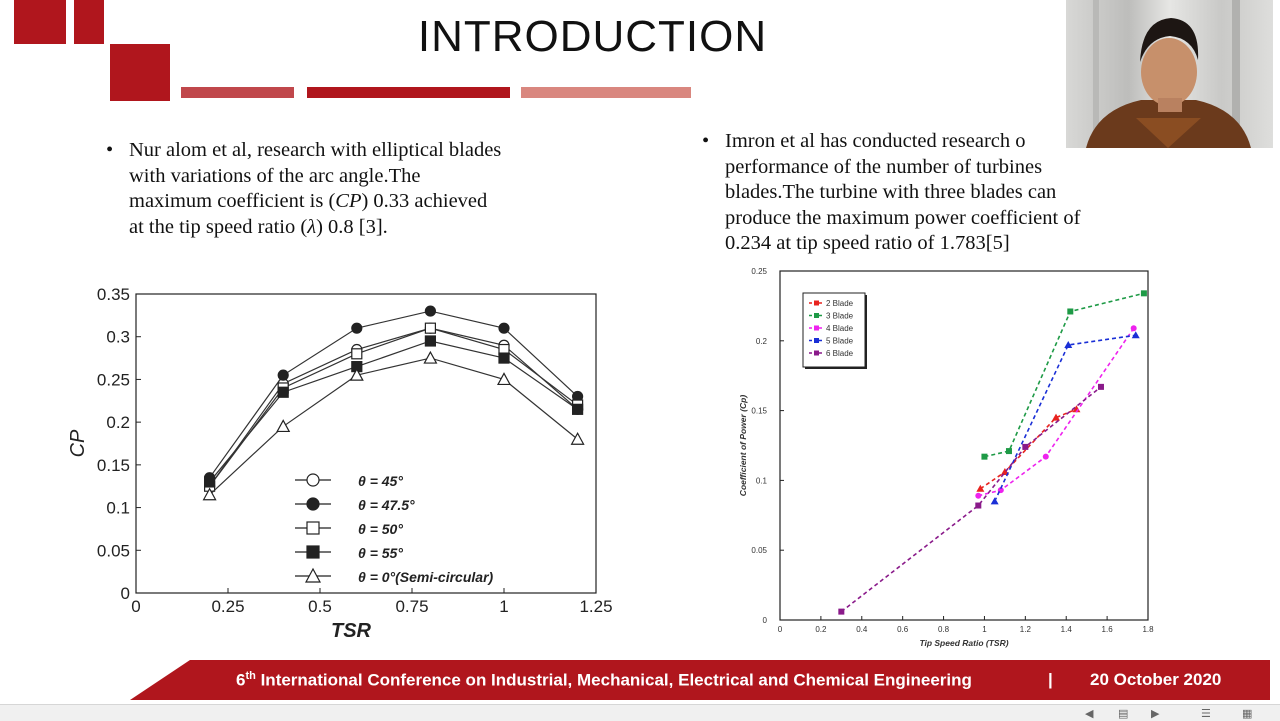 The width and height of the screenshot is (1280, 721). Describe the element at coordinates (78, 443) in the screenshot. I see `y-axis-label: CP` at that location.